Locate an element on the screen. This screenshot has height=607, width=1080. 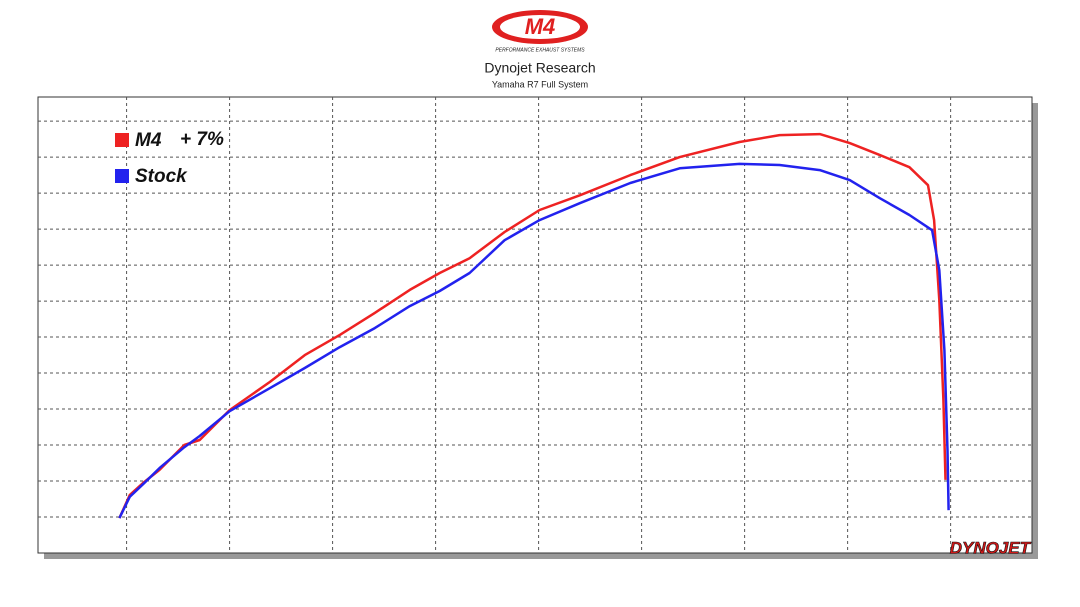
watermark: DYNOJET is located at coordinates (991, 547).